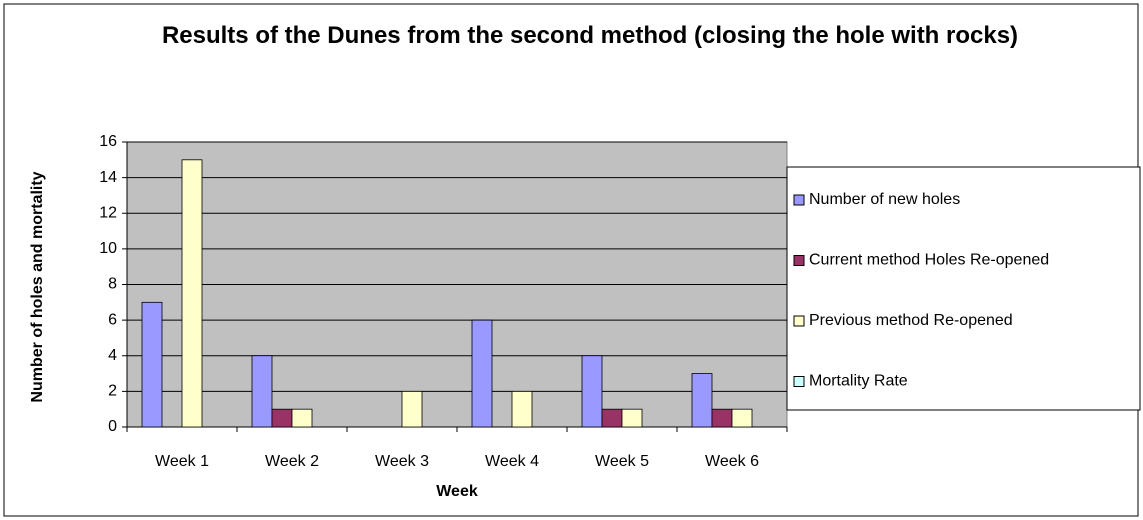 This screenshot has height=520, width=1143. I want to click on y-tick-label: 14, so click(108, 177).